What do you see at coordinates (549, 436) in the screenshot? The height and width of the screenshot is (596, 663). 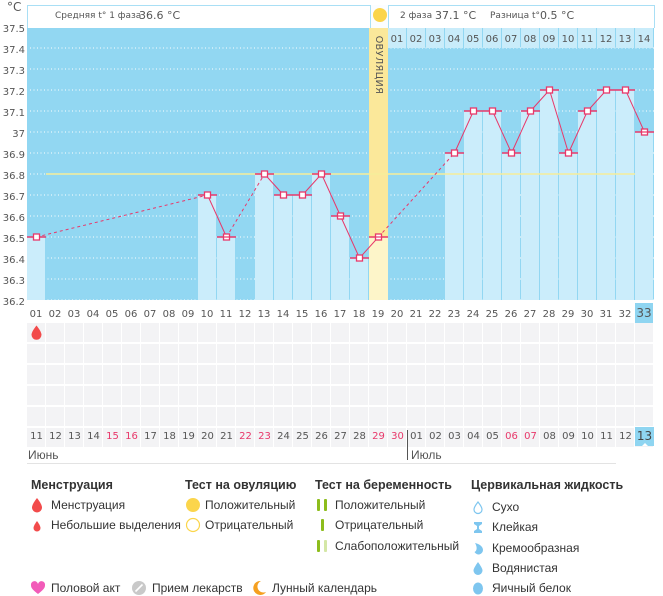 I see `calendar-date-label: 08` at bounding box center [549, 436].